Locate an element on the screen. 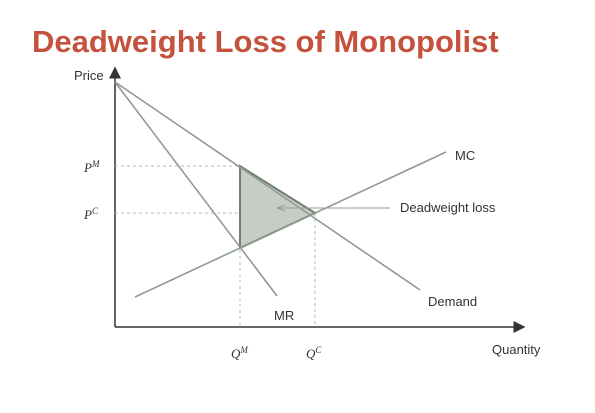  annotation: Deadweight loss is located at coordinates (448, 207).